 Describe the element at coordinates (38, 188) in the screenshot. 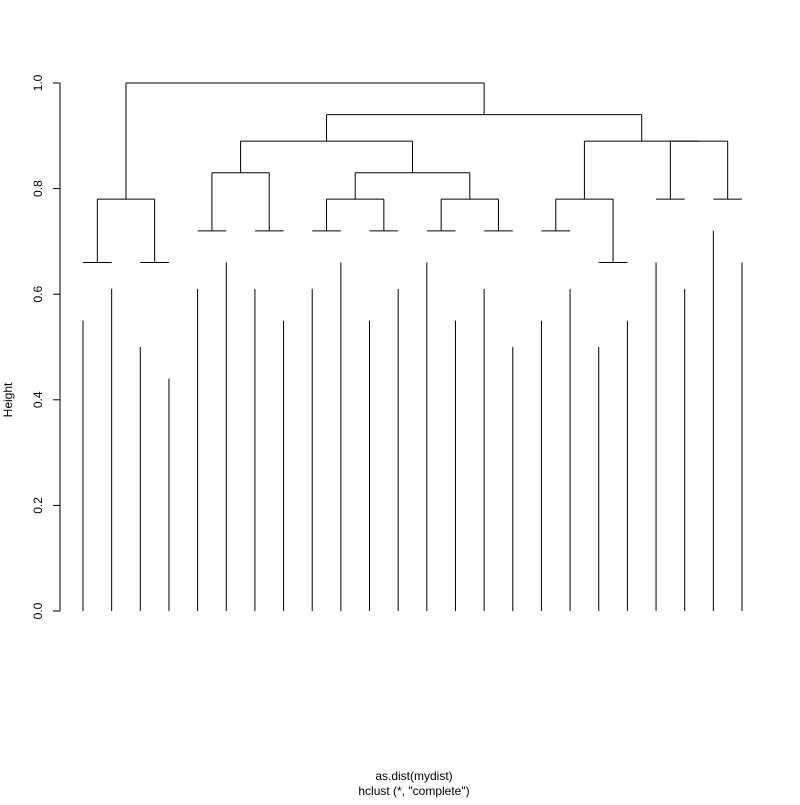

I see `y-tick-label: 0.8` at that location.